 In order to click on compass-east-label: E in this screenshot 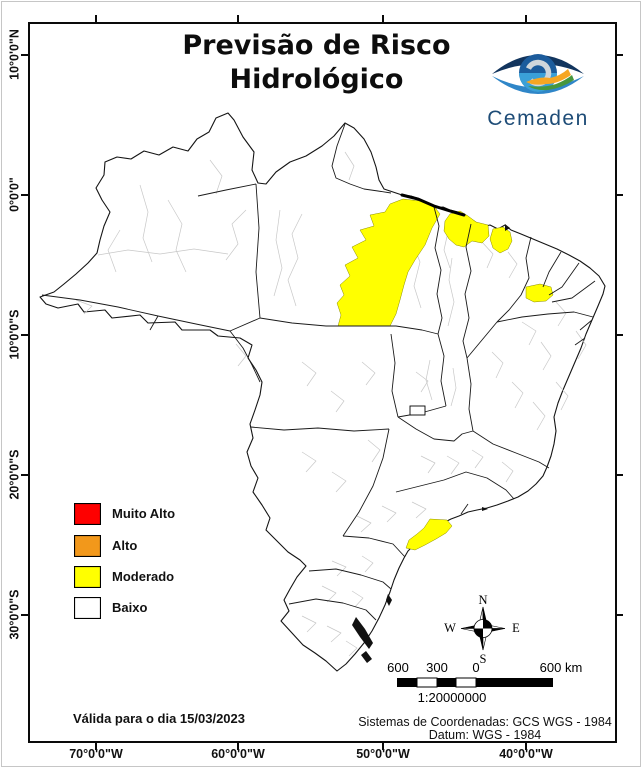, I will do `click(516, 628)`.